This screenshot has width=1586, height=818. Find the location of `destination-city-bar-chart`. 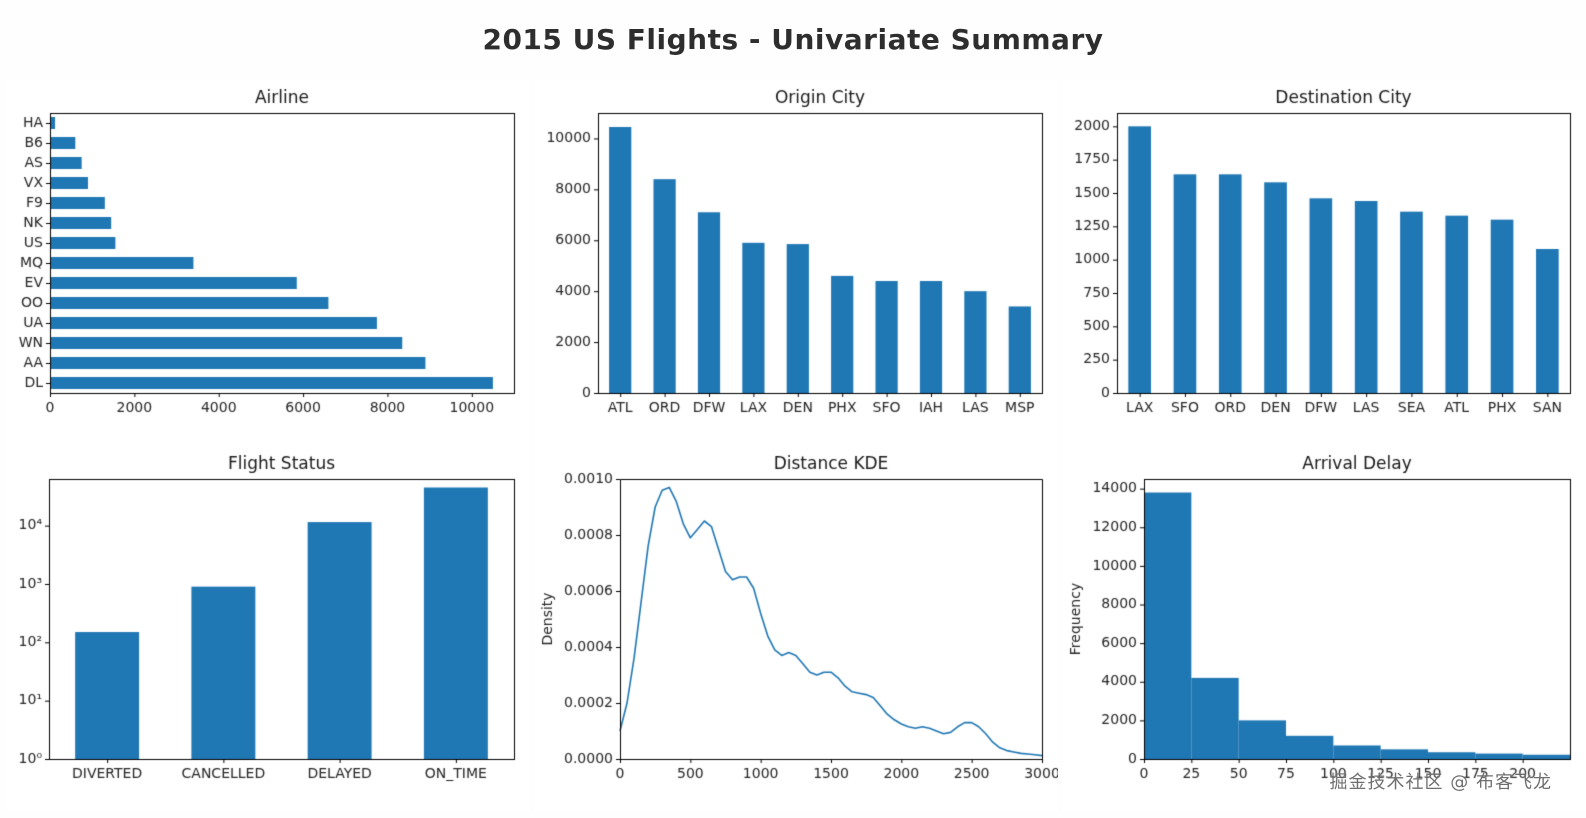

destination-city-bar-chart is located at coordinates (1324, 262).